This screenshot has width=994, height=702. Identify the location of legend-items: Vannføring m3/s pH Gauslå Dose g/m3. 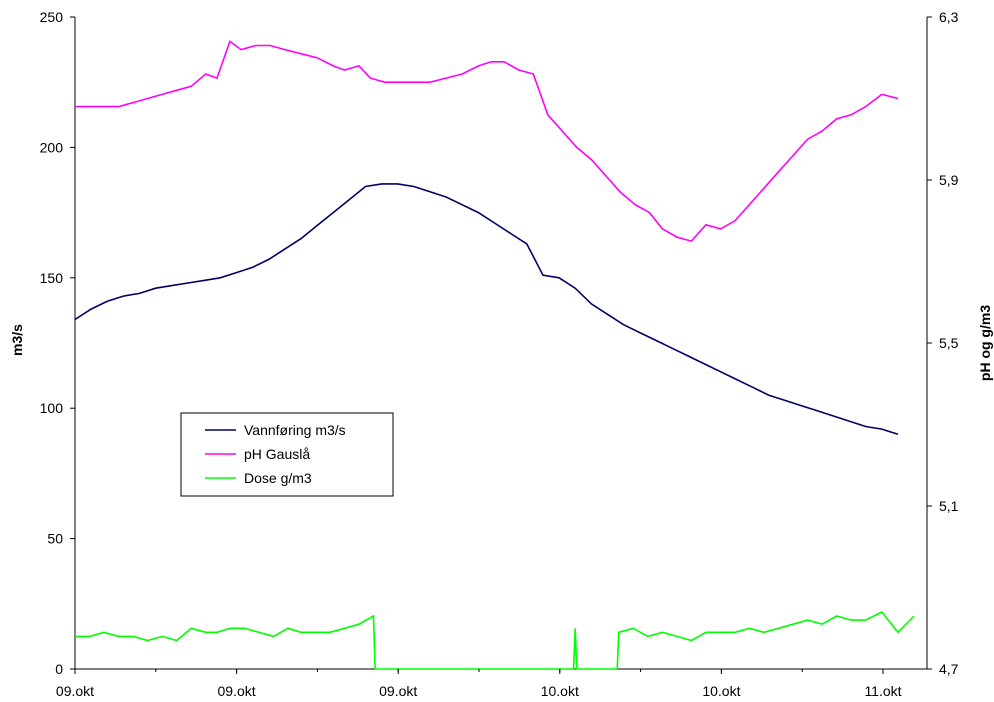
(275, 454).